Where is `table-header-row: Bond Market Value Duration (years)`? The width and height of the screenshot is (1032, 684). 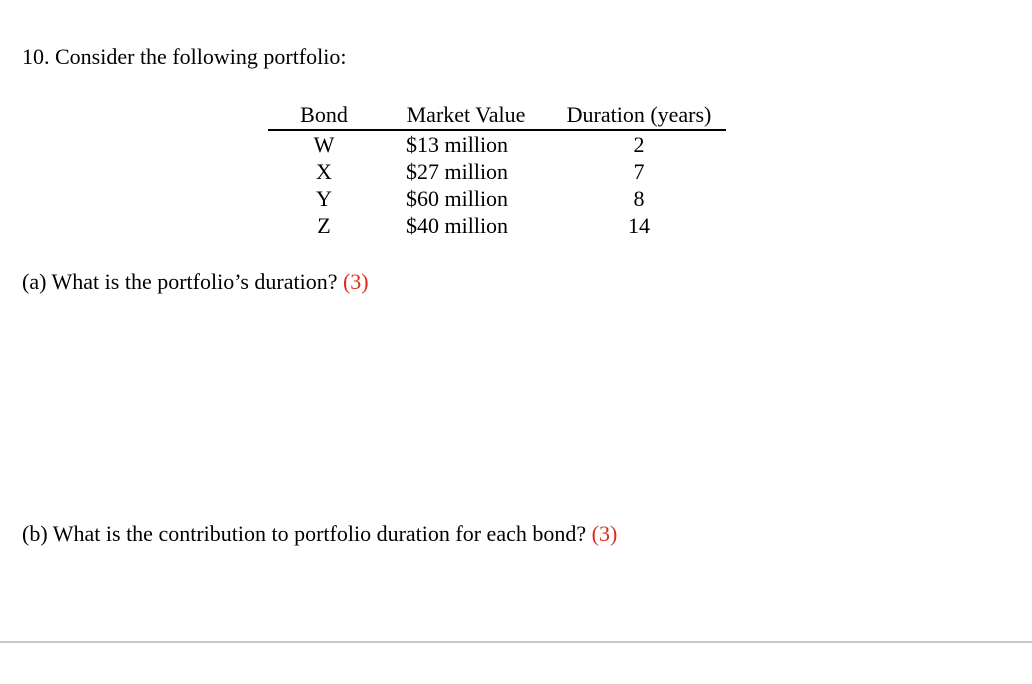 table-header-row: Bond Market Value Duration (years) is located at coordinates (497, 114).